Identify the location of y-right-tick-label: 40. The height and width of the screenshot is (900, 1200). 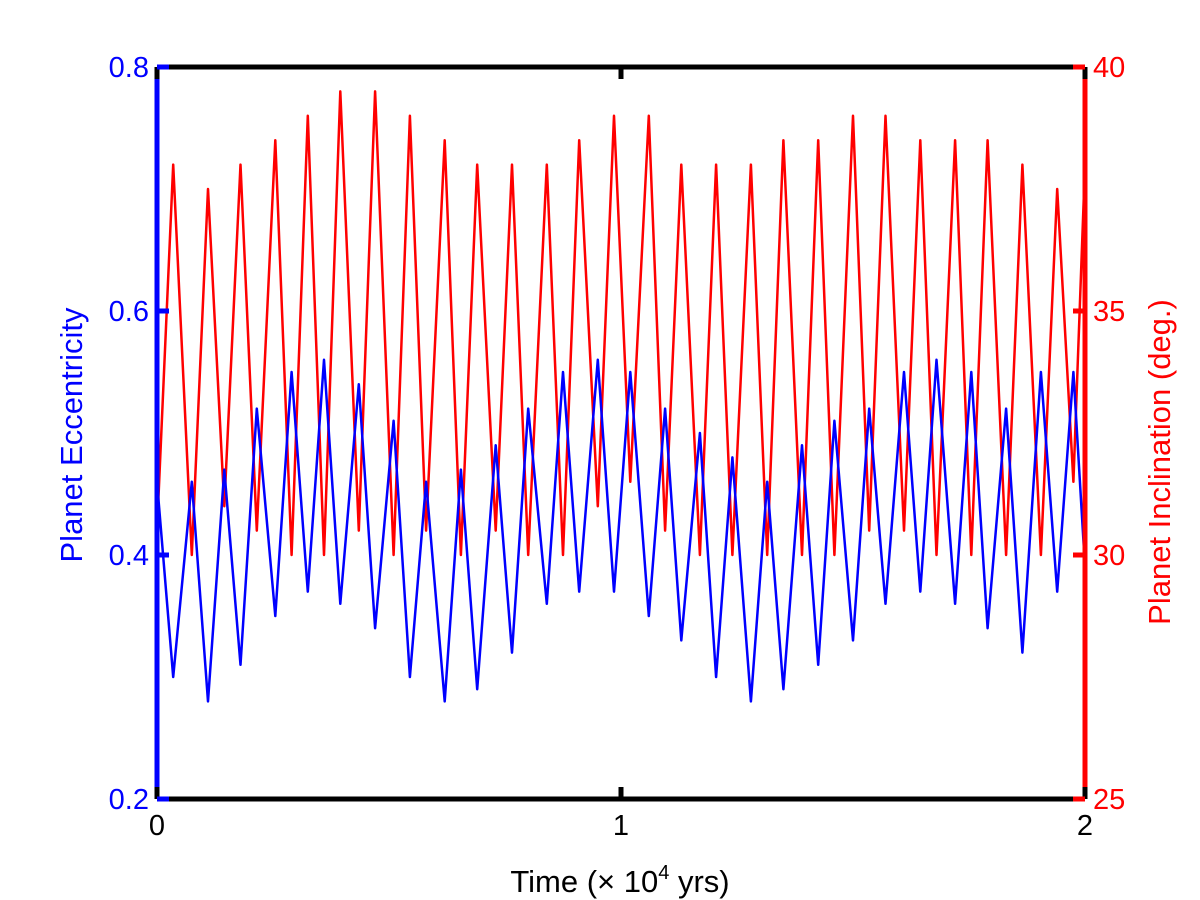
(1109, 68).